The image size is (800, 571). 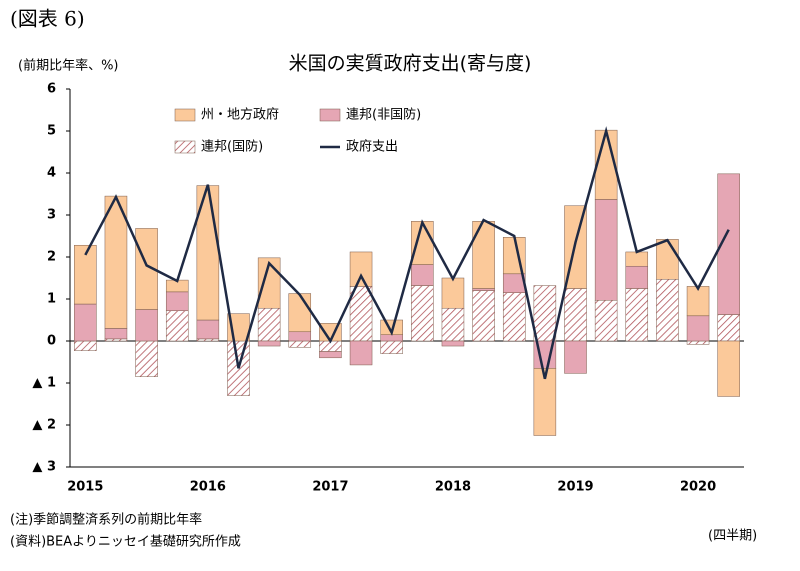 I want to click on y-tick-label: ▲ 3, so click(x=44, y=467).